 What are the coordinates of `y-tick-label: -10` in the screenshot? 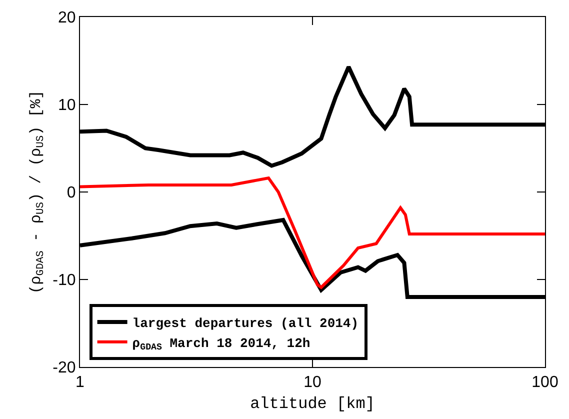 It's located at (64, 281).